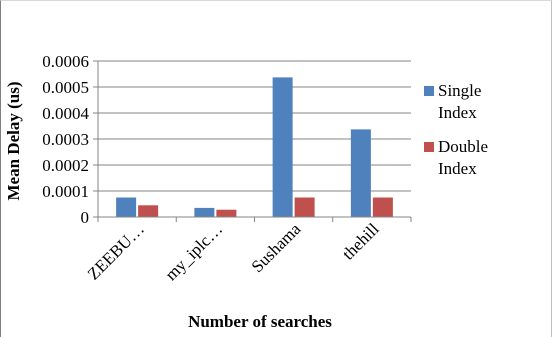 The height and width of the screenshot is (337, 552). What do you see at coordinates (65, 61) in the screenshot?
I see `y-tick-label: 0.0006` at bounding box center [65, 61].